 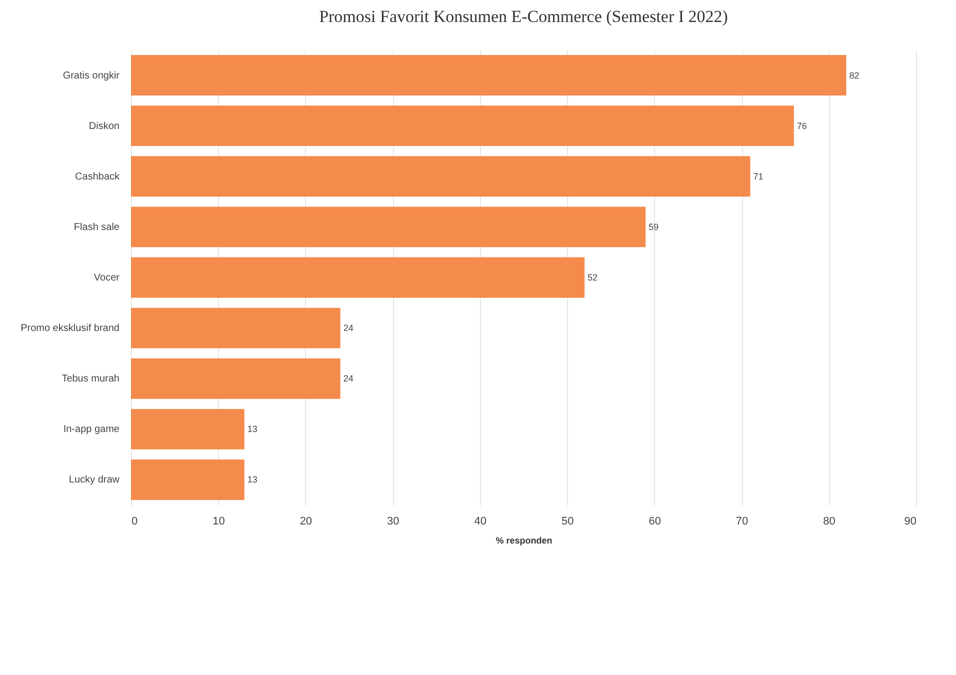 I want to click on chart-title: Promosi Favorit Konsumen E-Commerce (Semester I 2022), so click(x=523, y=16).